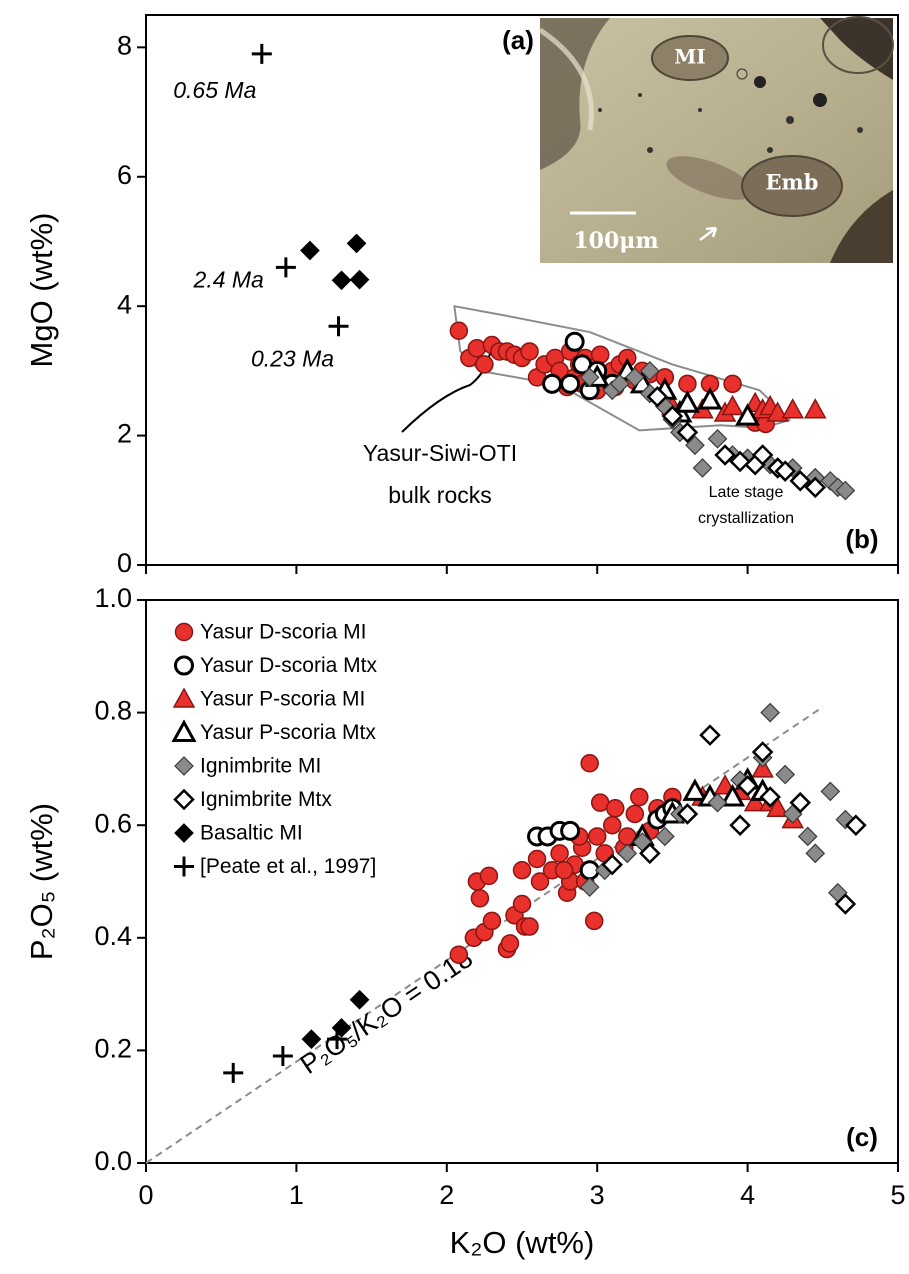  What do you see at coordinates (288, 665) in the screenshot?
I see `legend-label: Yasur D-scoria Mtx` at bounding box center [288, 665].